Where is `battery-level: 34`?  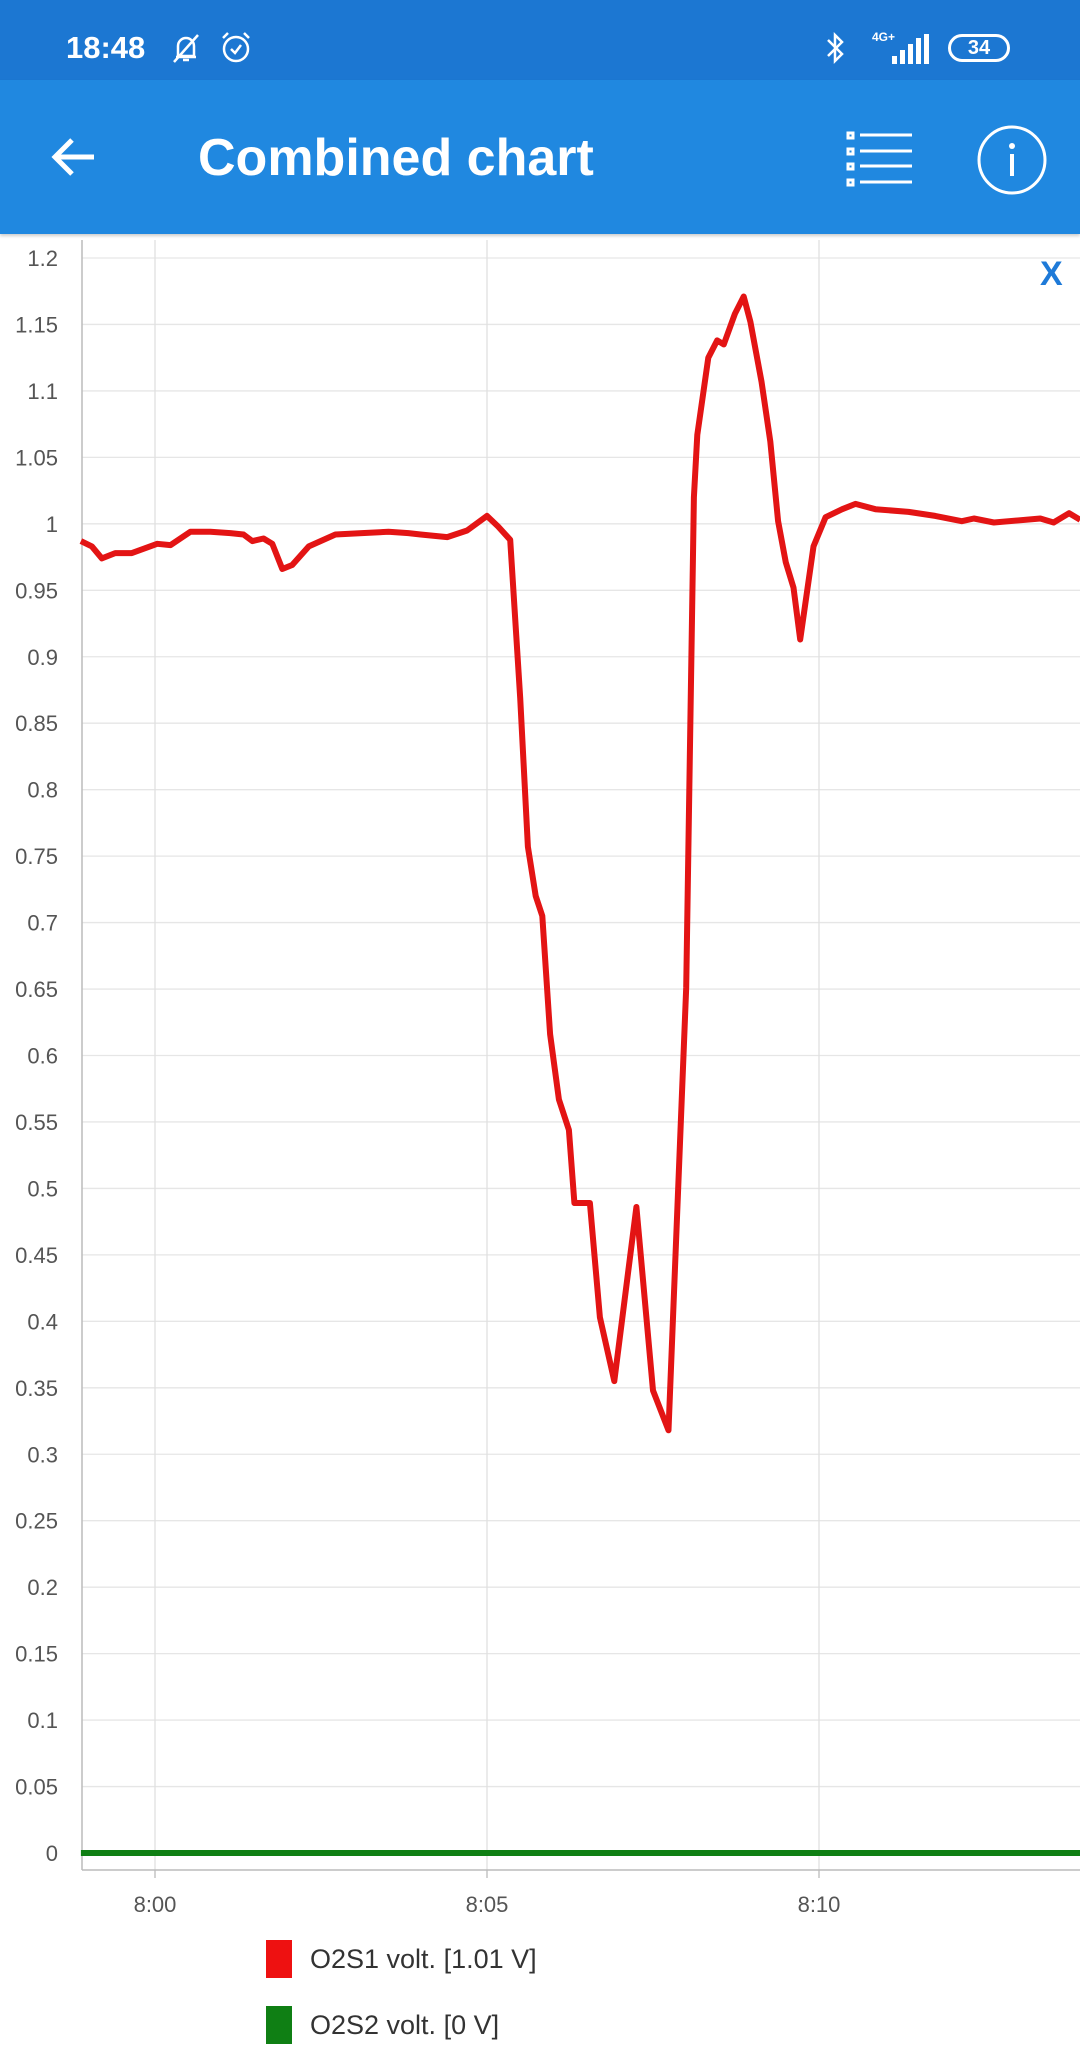
battery-level: 34 is located at coordinates (979, 48).